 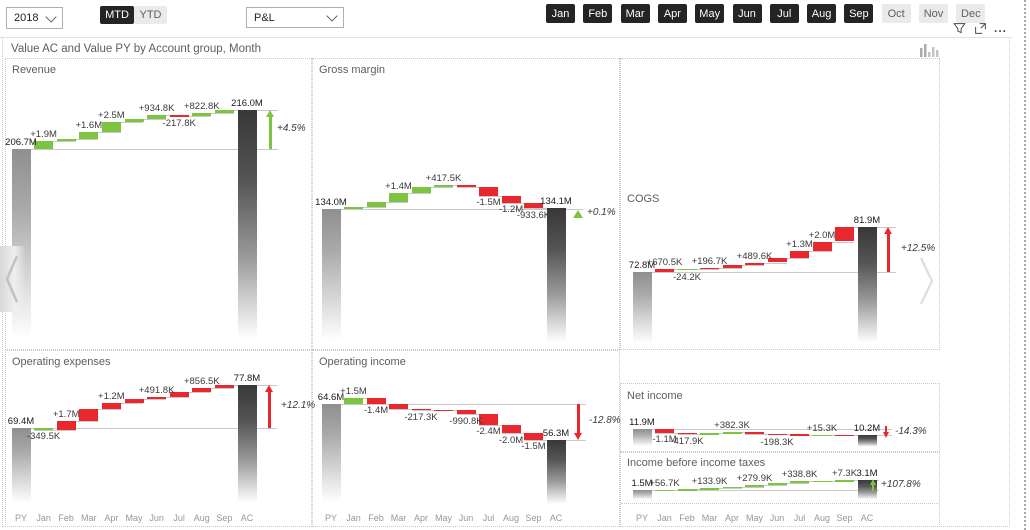 I want to click on toggle-mtd-button: MTD, so click(x=117, y=15).